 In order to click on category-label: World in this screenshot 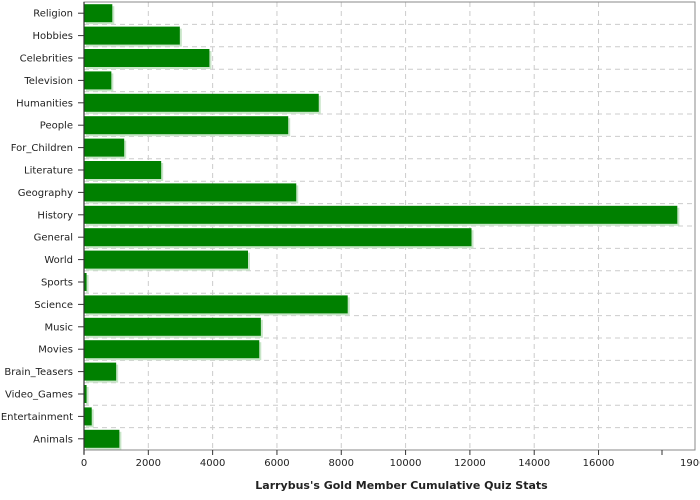, I will do `click(58, 260)`.